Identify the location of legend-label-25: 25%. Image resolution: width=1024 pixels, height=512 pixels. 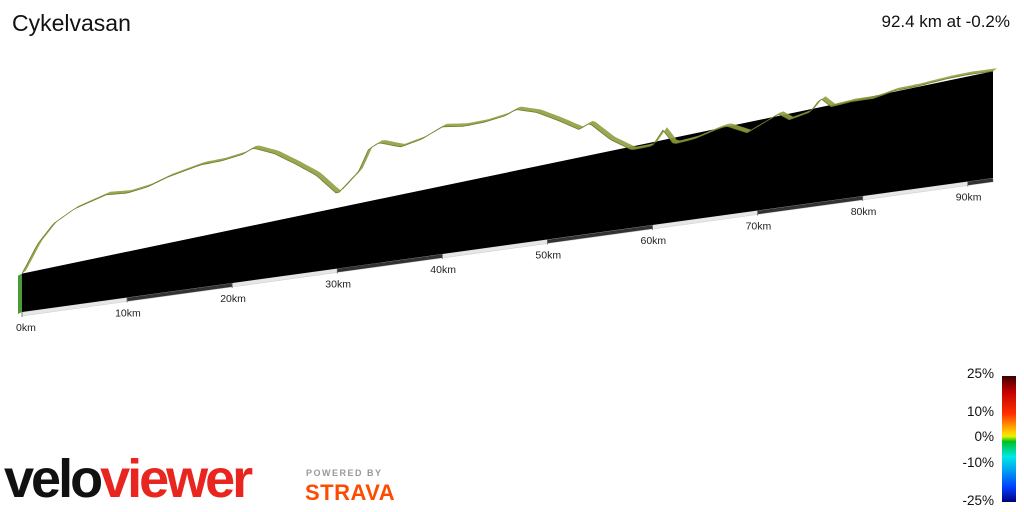
(980, 373).